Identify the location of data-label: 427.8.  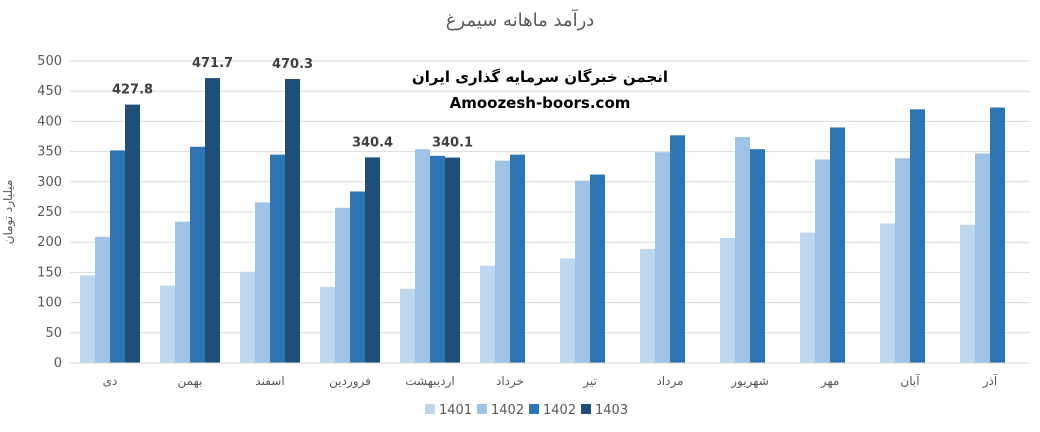
(132, 90).